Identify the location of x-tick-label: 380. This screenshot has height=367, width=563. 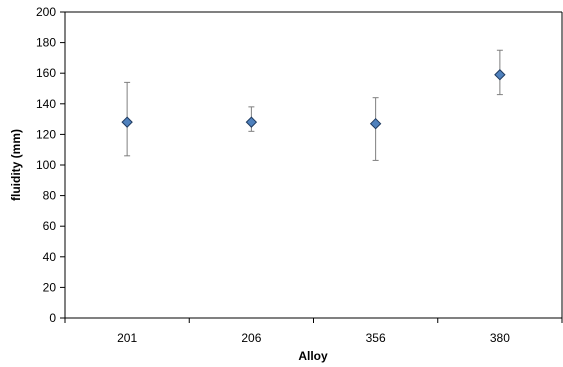
(500, 338).